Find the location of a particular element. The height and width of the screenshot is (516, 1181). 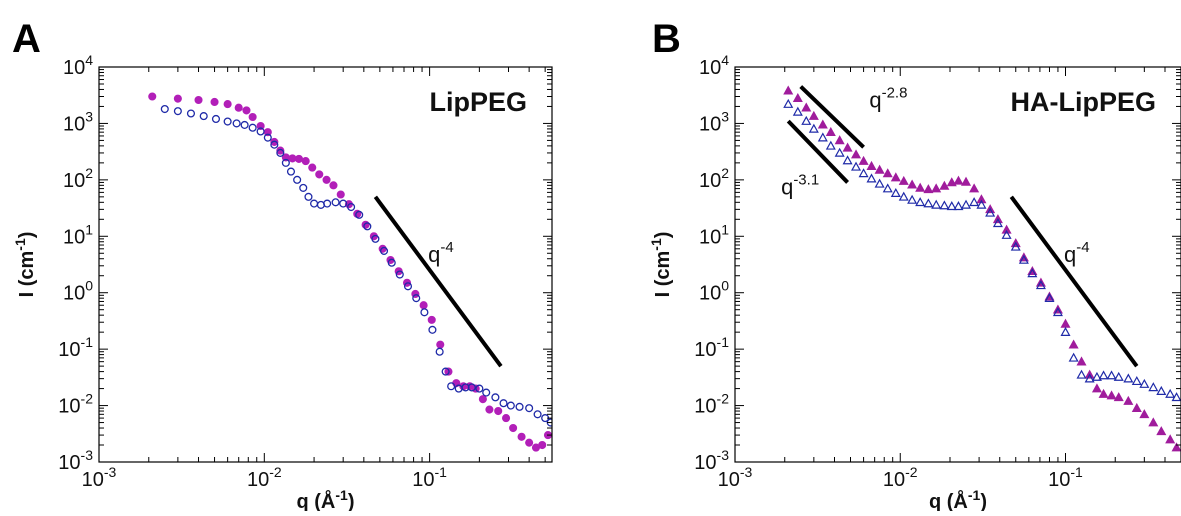

x-axis-title: q (Å-1) is located at coordinates (958, 499).